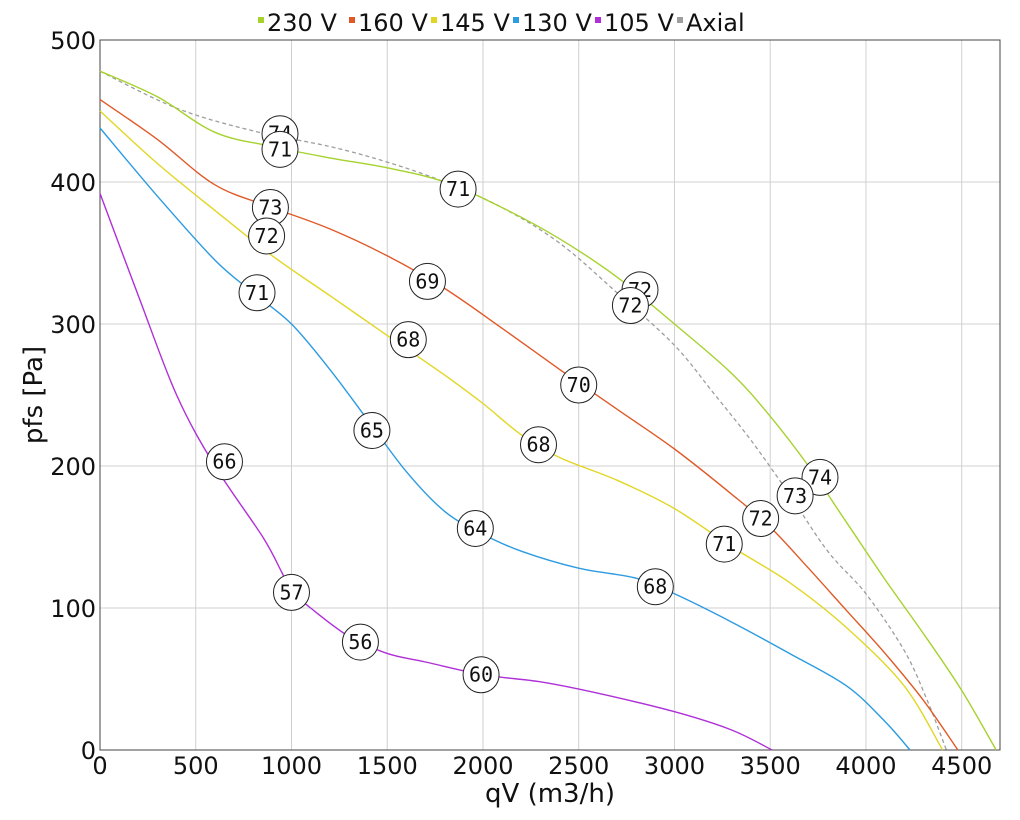  I want to click on legend-item: Axial, so click(711, 23).